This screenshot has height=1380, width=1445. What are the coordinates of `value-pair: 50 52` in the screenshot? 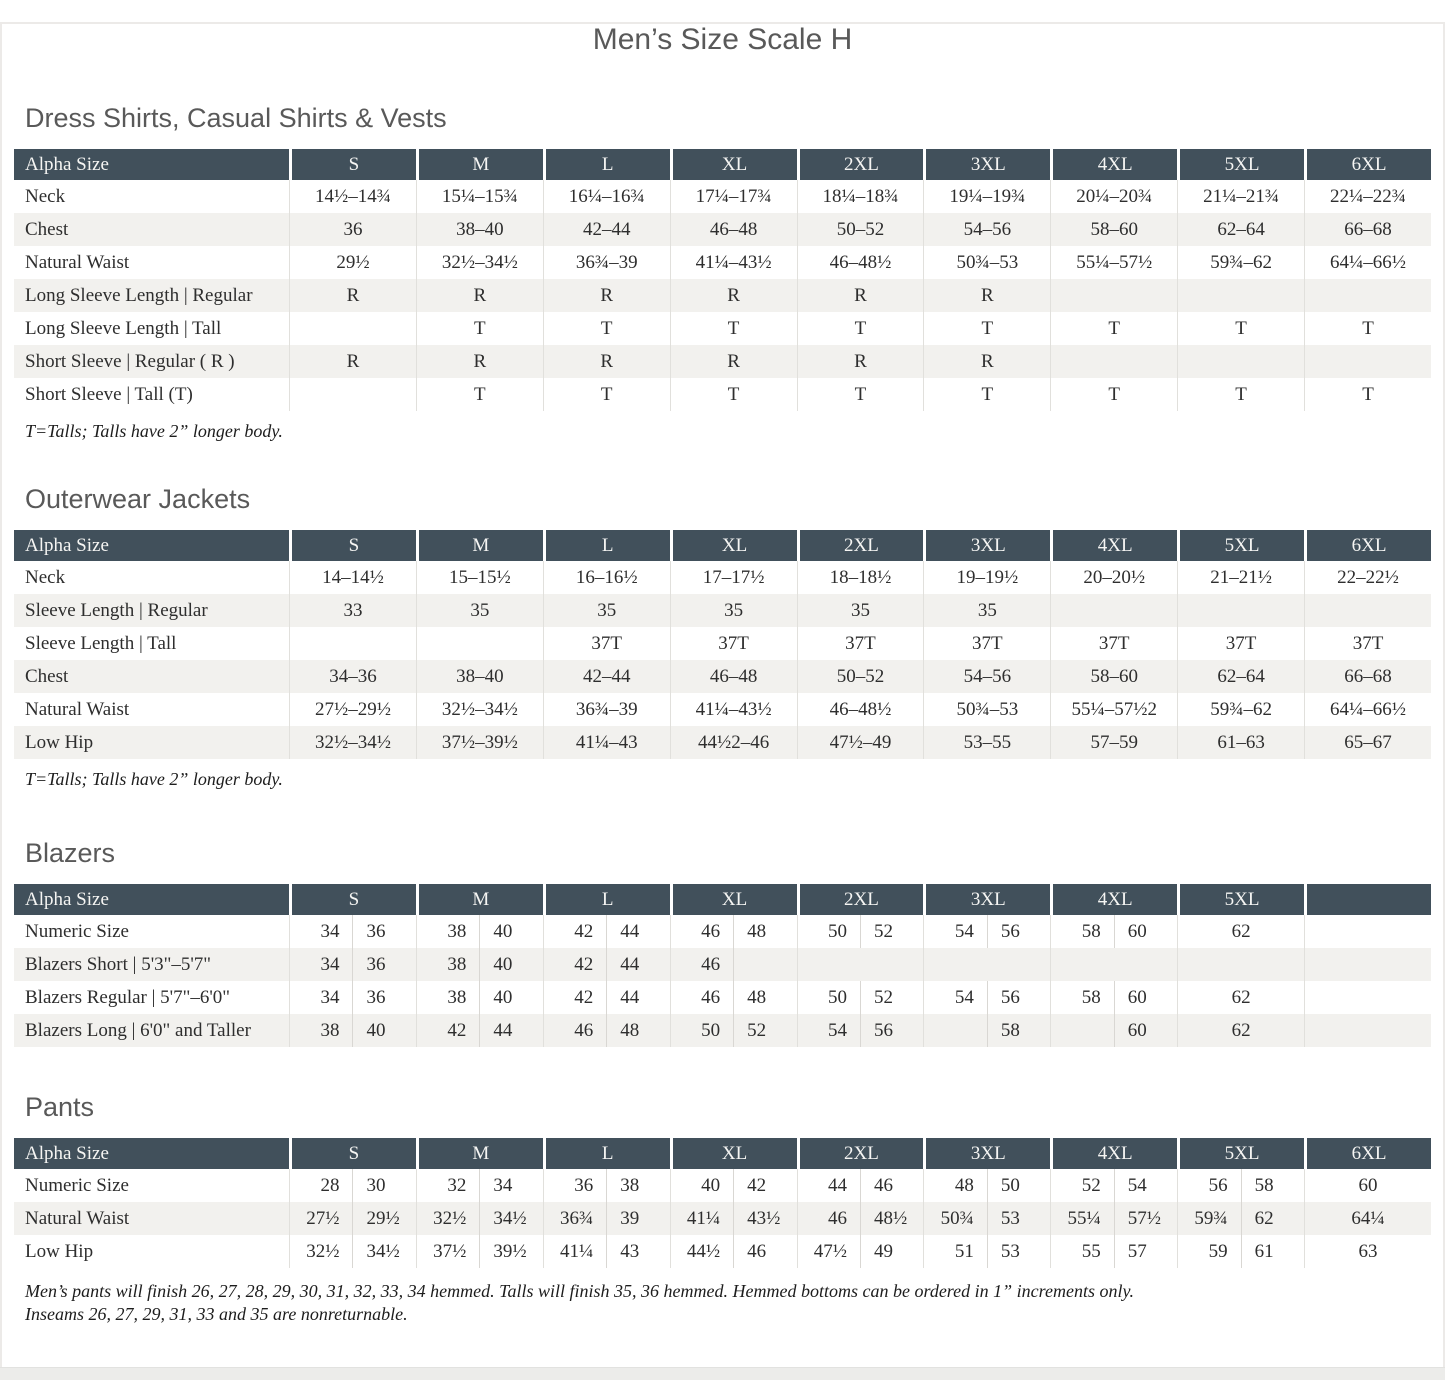 It's located at (734, 1030).